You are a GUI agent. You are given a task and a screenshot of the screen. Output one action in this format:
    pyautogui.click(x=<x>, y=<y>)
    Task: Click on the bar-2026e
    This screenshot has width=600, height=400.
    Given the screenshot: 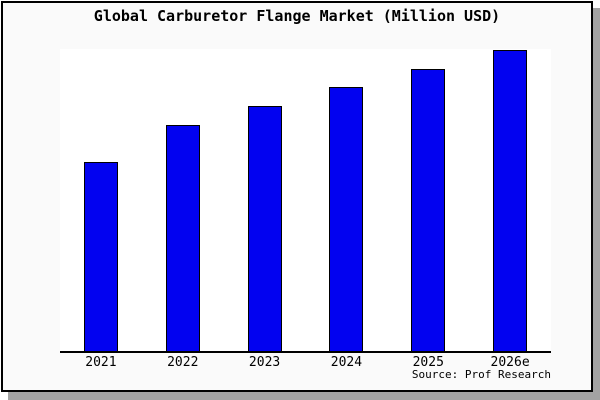 What is the action you would take?
    pyautogui.click(x=510, y=200)
    